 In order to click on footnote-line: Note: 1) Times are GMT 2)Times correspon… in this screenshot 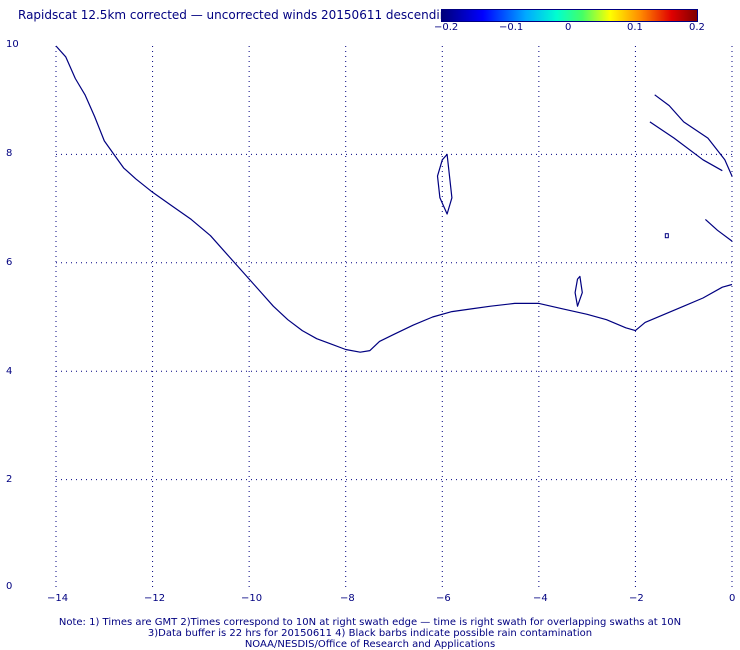, I will do `click(370, 622)`.